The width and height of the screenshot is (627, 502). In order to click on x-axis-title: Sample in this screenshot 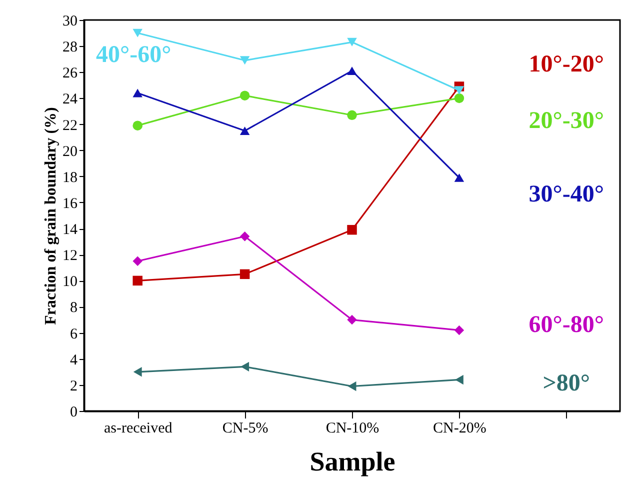, I will do `click(353, 461)`.